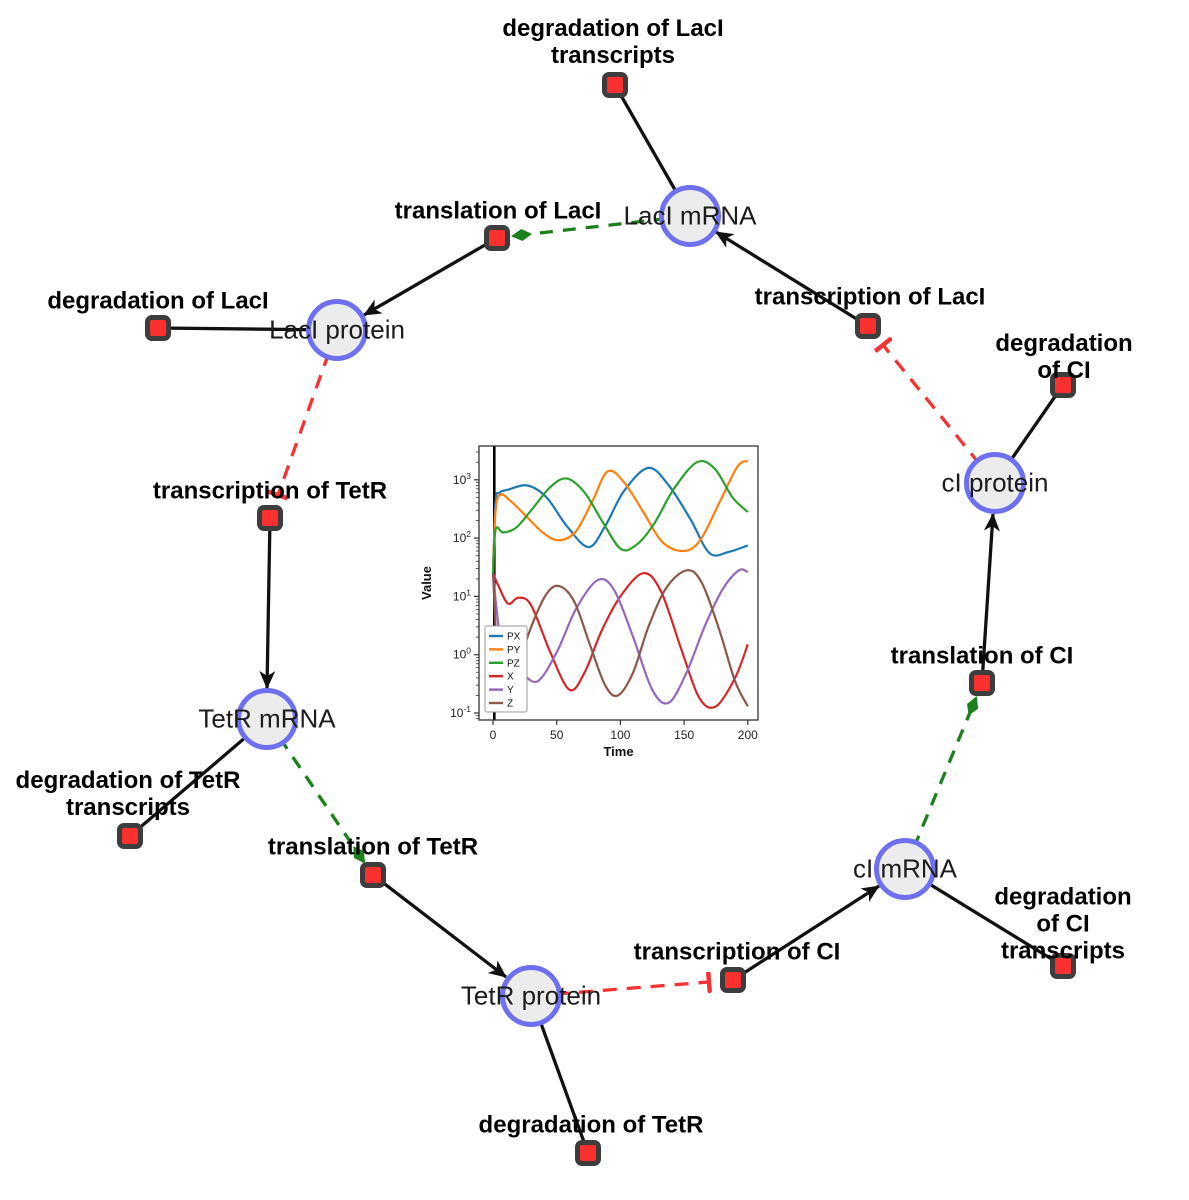 The image size is (1189, 1200). I want to click on svg-text: 101, so click(462, 595).